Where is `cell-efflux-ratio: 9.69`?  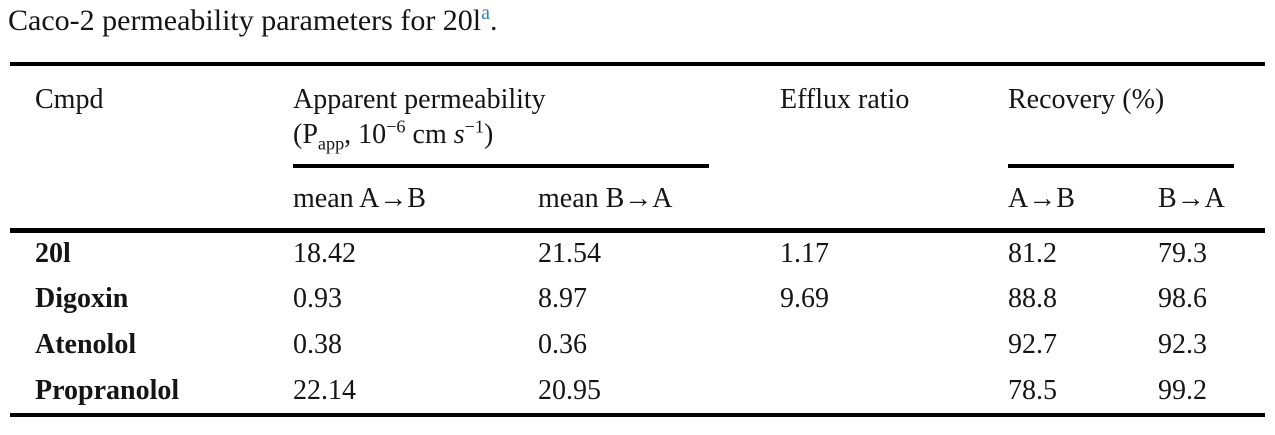 cell-efflux-ratio: 9.69 is located at coordinates (804, 298).